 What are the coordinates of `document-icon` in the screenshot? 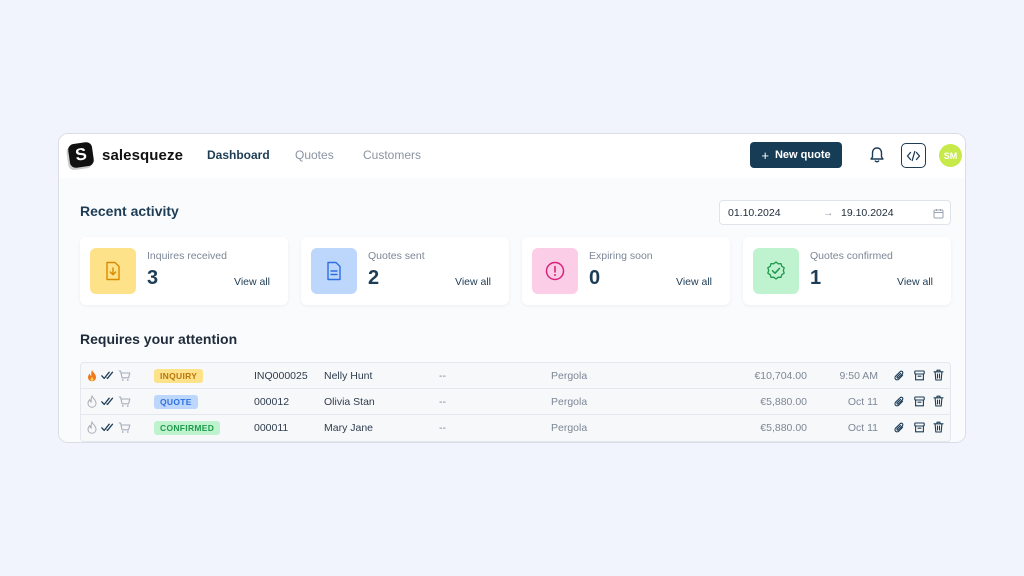 It's located at (334, 271).